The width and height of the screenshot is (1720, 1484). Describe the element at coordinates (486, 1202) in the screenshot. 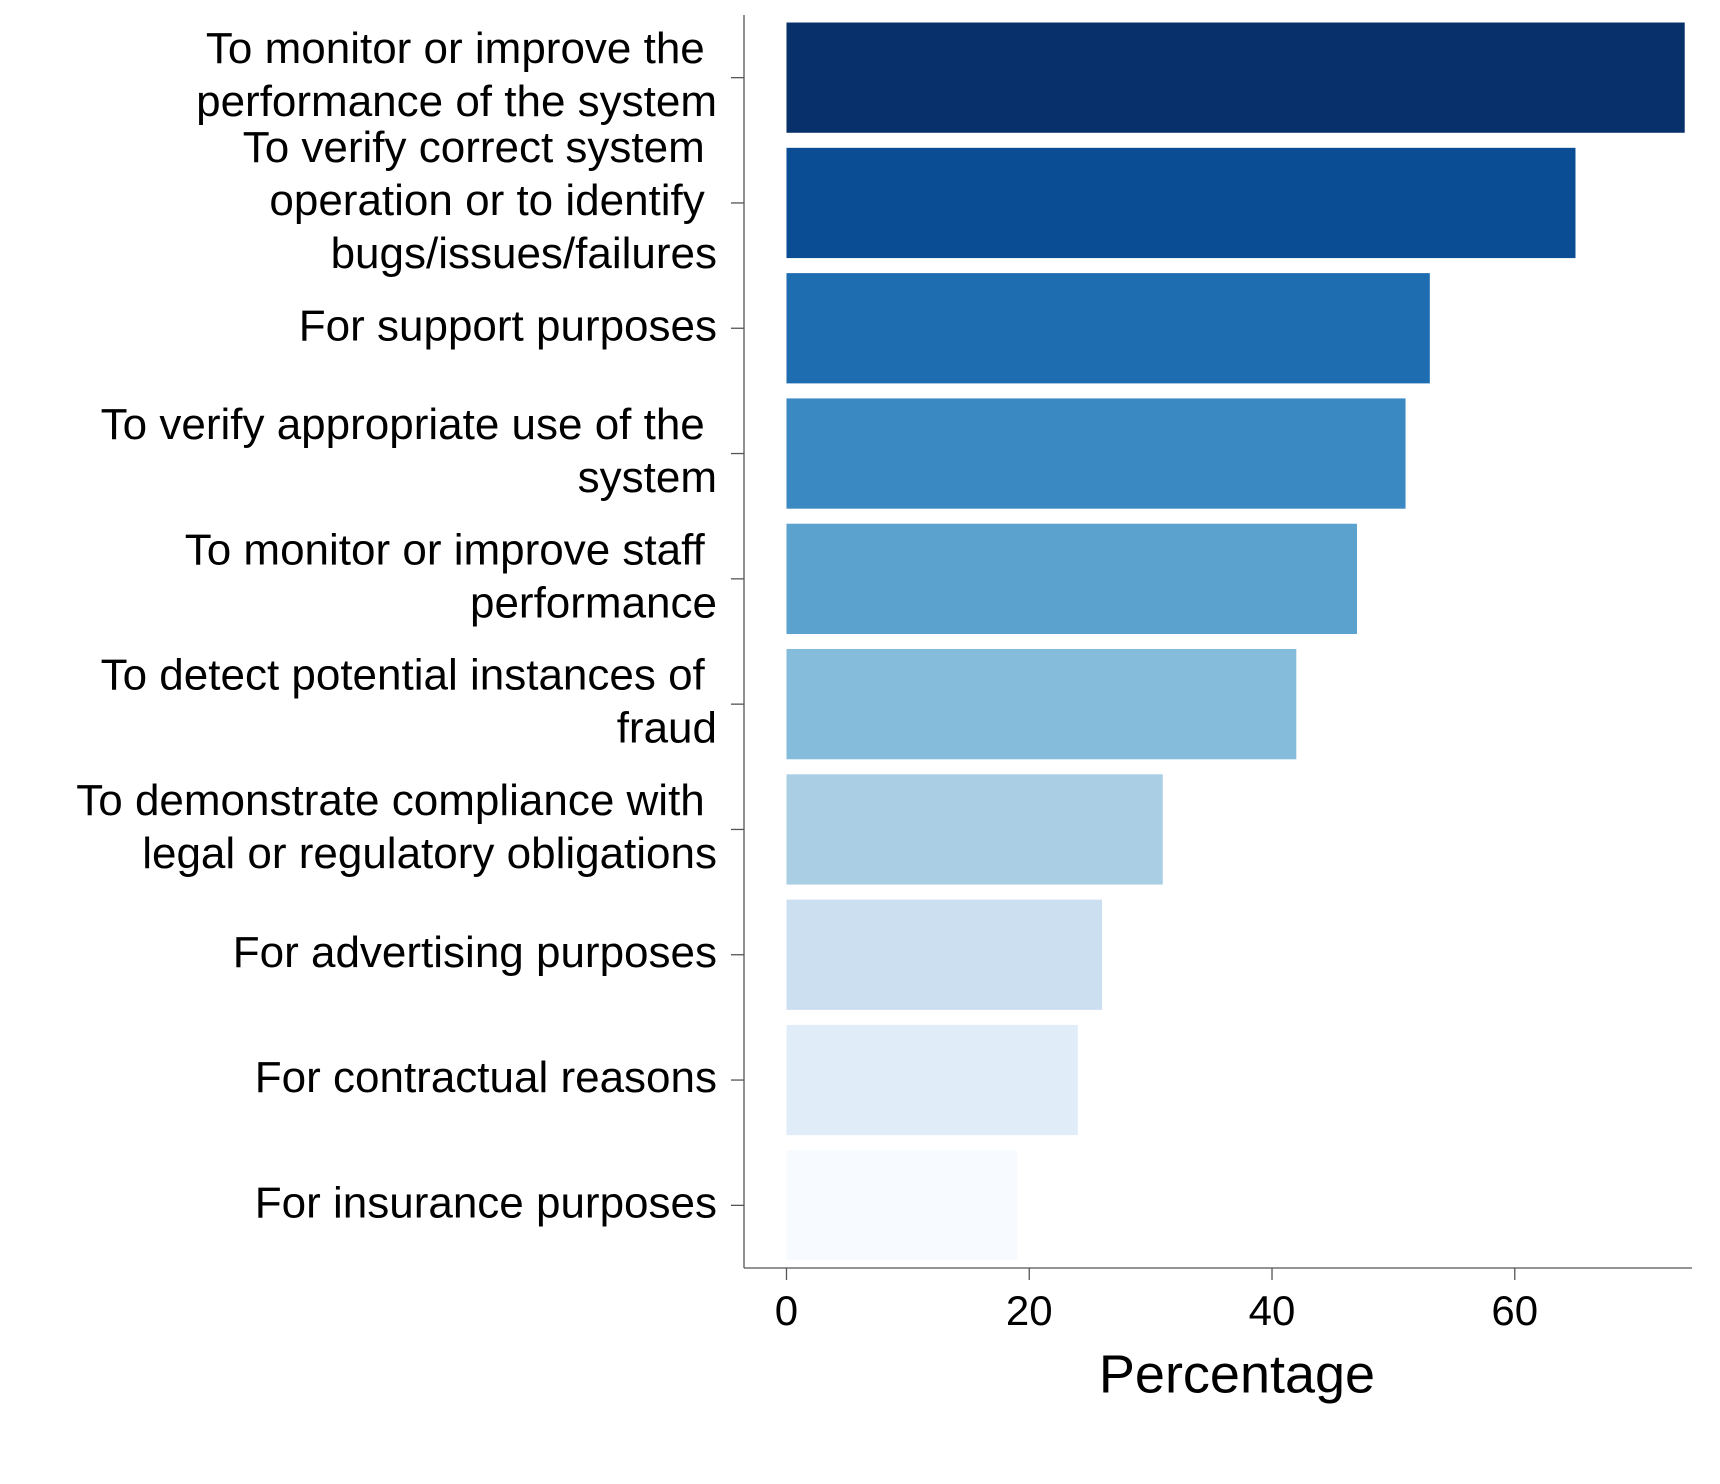

I see `y-tick-label: For insurance purposes` at that location.